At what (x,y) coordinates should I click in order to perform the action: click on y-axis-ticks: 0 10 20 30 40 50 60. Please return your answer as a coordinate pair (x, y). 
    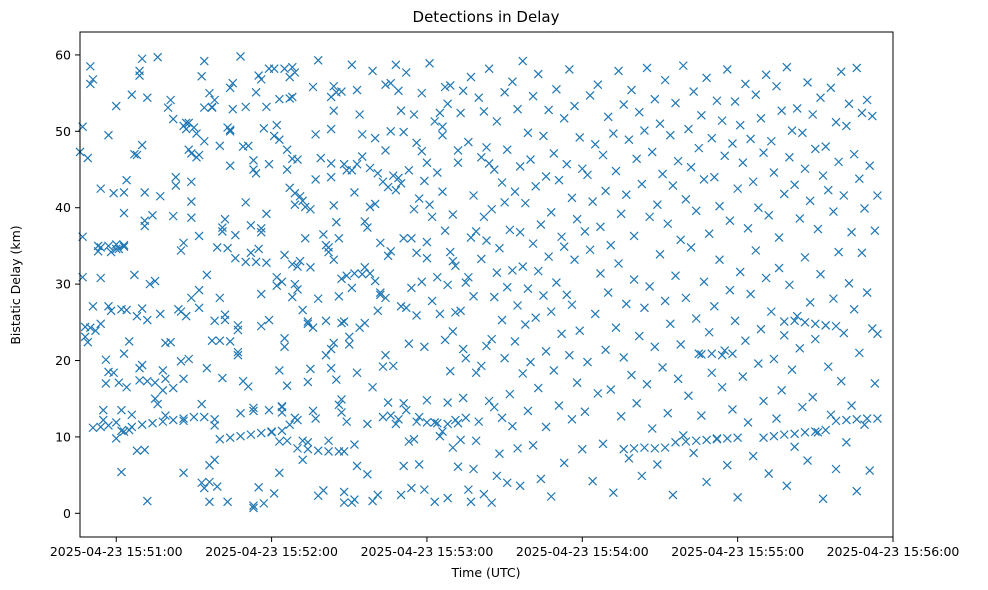
    Looking at the image, I should click on (67, 284).